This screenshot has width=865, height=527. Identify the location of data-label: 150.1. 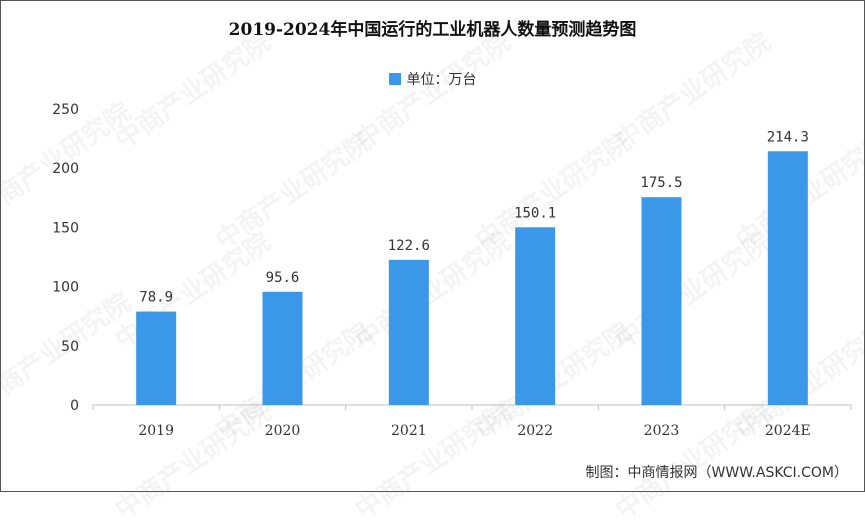
(535, 213).